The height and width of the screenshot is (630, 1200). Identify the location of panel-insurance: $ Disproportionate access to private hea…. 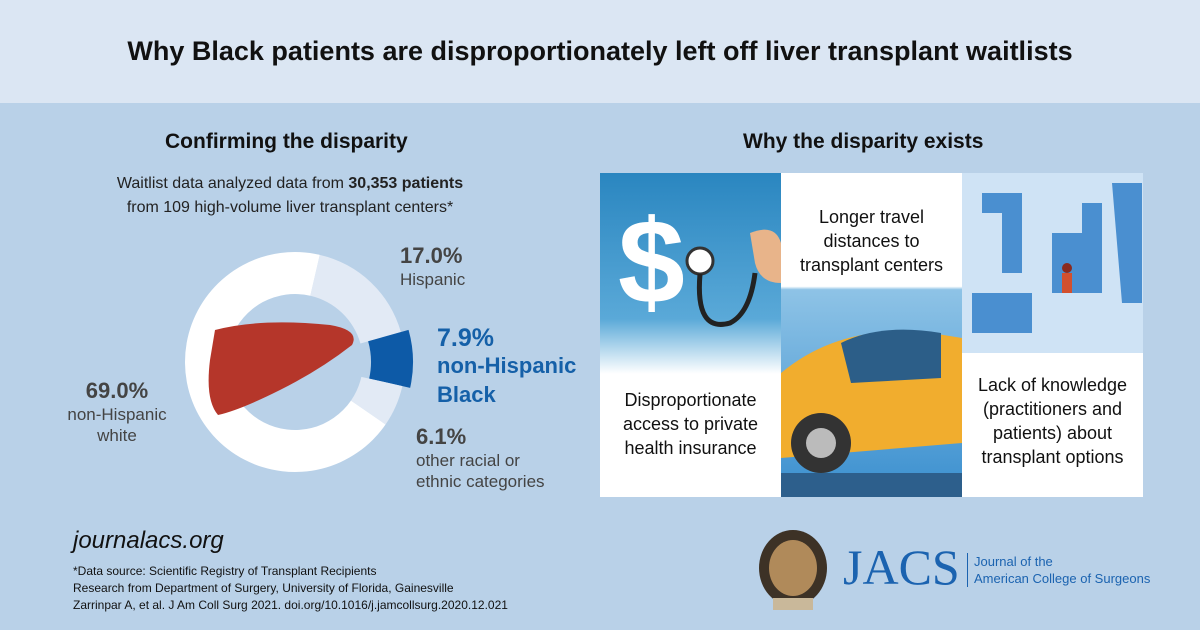
(690, 335).